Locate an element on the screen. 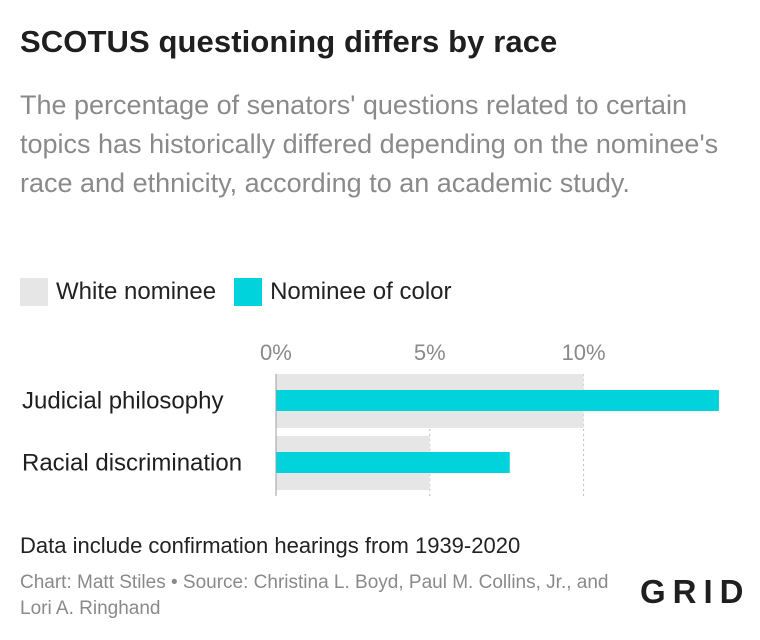 Image resolution: width=760 pixels, height=640 pixels. bars is located at coordinates (497, 432).